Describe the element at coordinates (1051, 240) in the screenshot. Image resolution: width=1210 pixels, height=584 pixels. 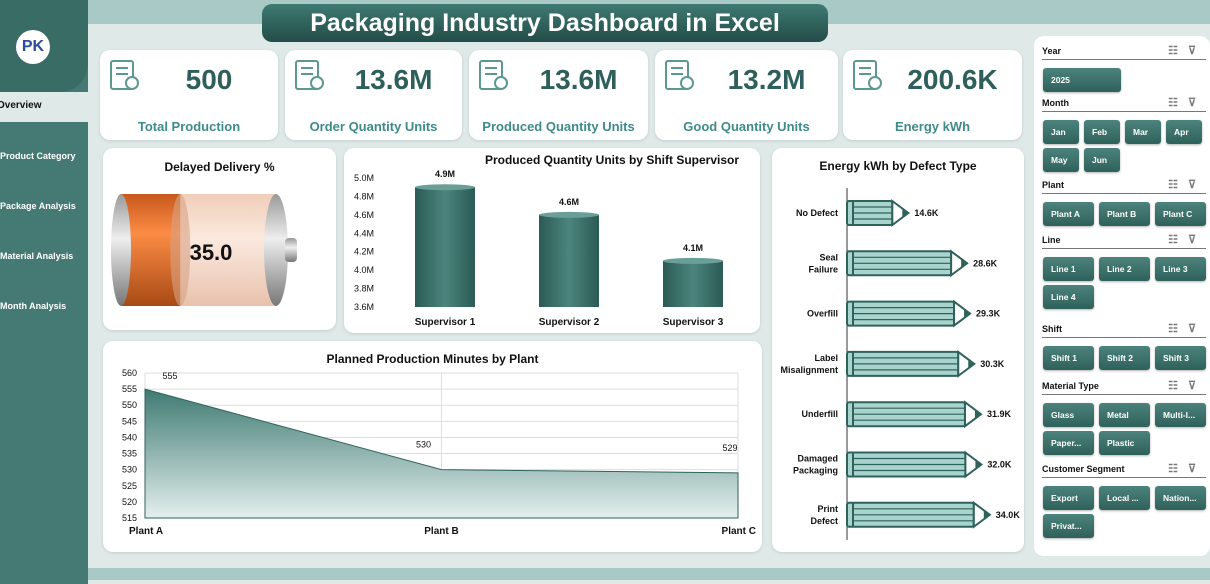
I see `slicer-title: Line` at that location.